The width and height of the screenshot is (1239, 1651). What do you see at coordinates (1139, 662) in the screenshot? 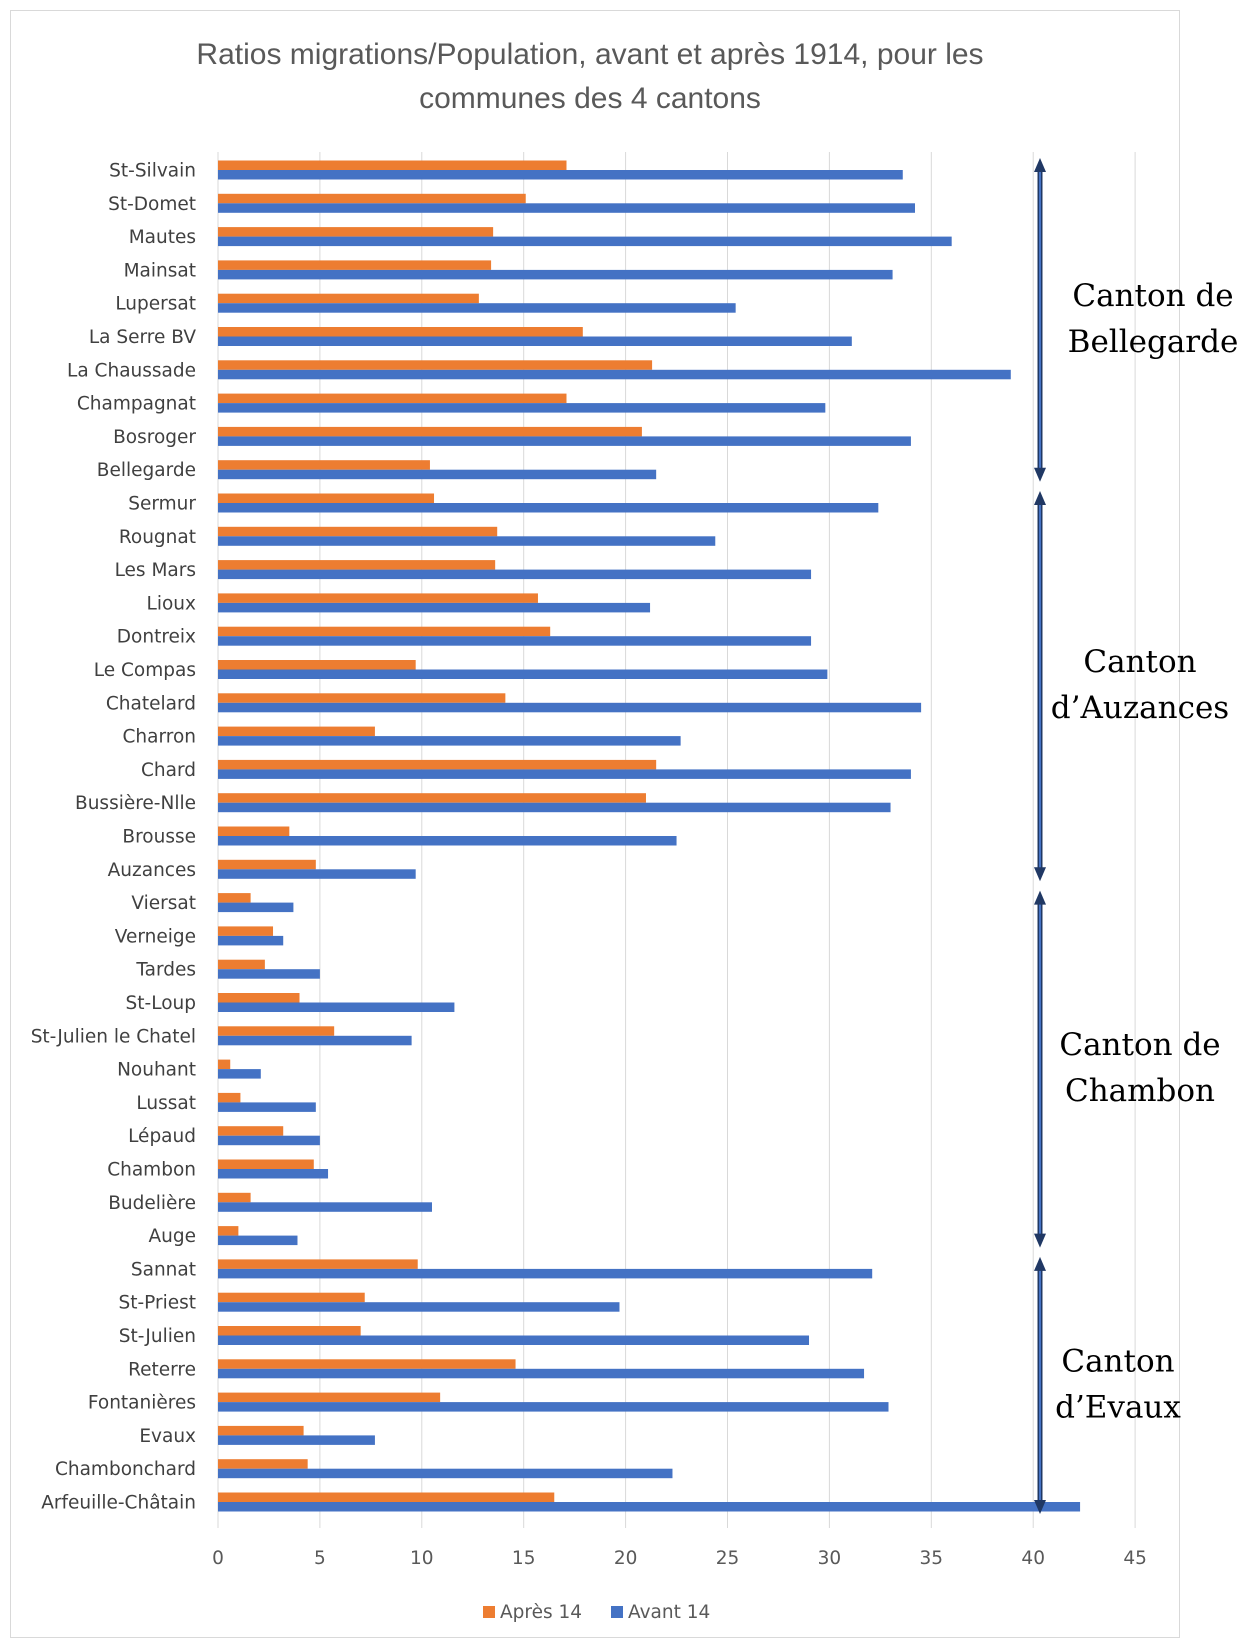
I see `canton-label: Canton` at bounding box center [1139, 662].